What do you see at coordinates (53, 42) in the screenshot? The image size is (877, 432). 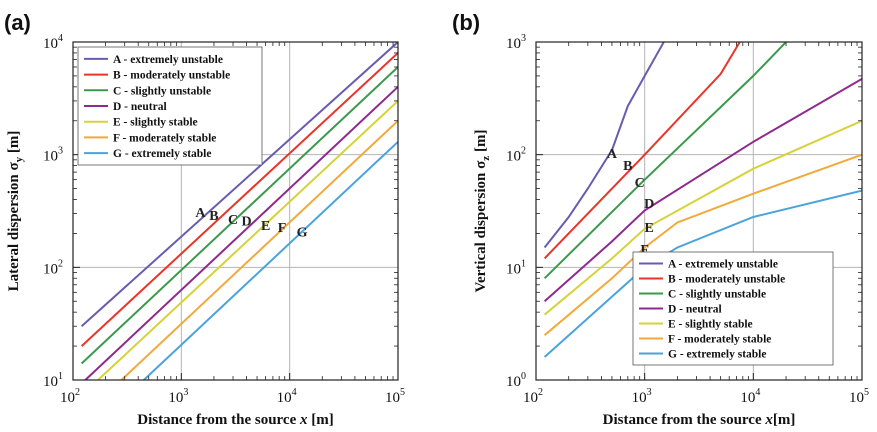 I see `y-tick-label: 10⁴` at bounding box center [53, 42].